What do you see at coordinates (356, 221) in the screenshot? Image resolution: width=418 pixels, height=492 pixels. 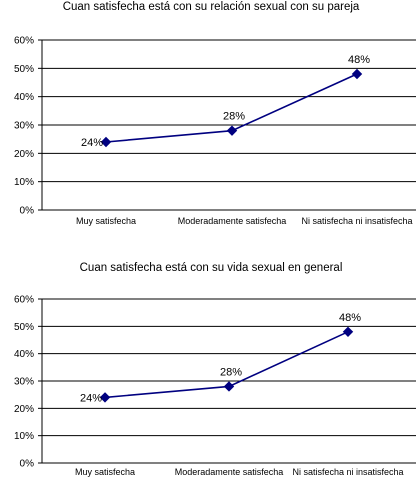 I see `chart1-x-category-label: Ni satisfecha ni insatisfecha` at bounding box center [356, 221].